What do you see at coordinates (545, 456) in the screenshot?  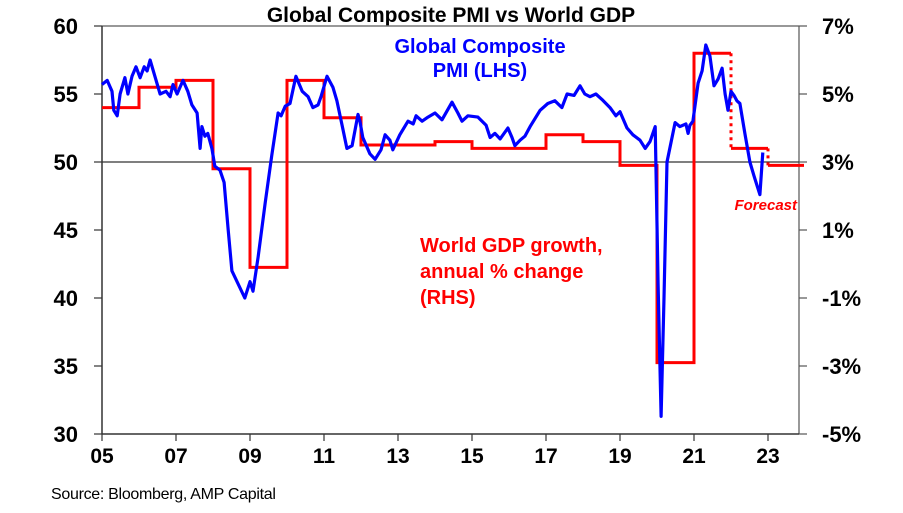 I see `x-tick-label: 17` at bounding box center [545, 456].